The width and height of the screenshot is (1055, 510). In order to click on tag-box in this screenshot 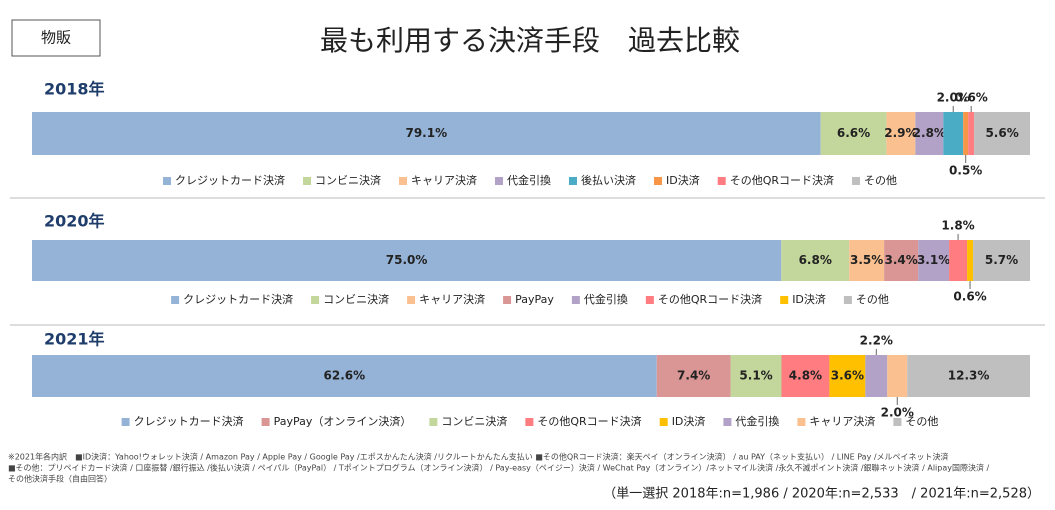, I will do `click(56, 38)`.